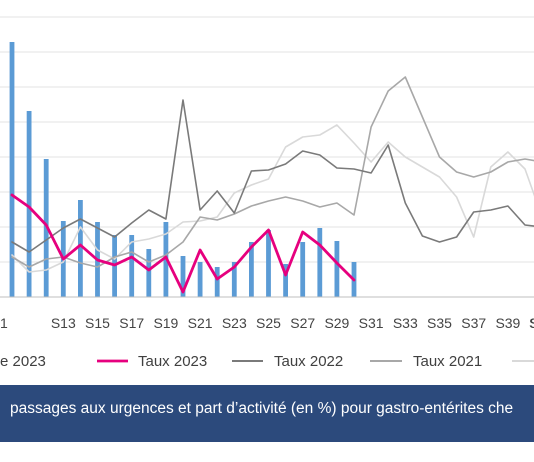 The image size is (534, 462). Describe the element at coordinates (473, 323) in the screenshot. I see `x-tick-label: S37` at that location.